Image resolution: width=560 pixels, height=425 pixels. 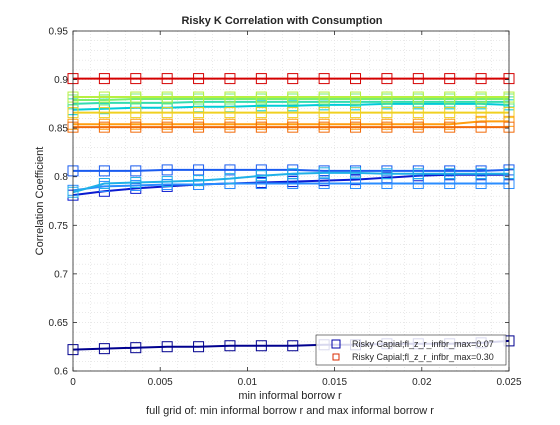 I want to click on y-axis-label: Correlation Coefficient, so click(x=40, y=201).